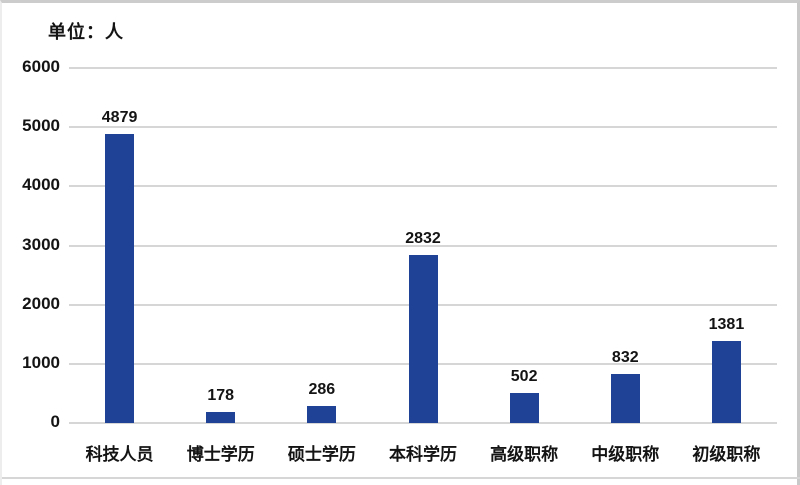 The height and width of the screenshot is (485, 800). I want to click on x-axis: 科技人员 博士学历 硕士学历 本科学历 高级职称 中级职称 初级职称, so click(423, 453).